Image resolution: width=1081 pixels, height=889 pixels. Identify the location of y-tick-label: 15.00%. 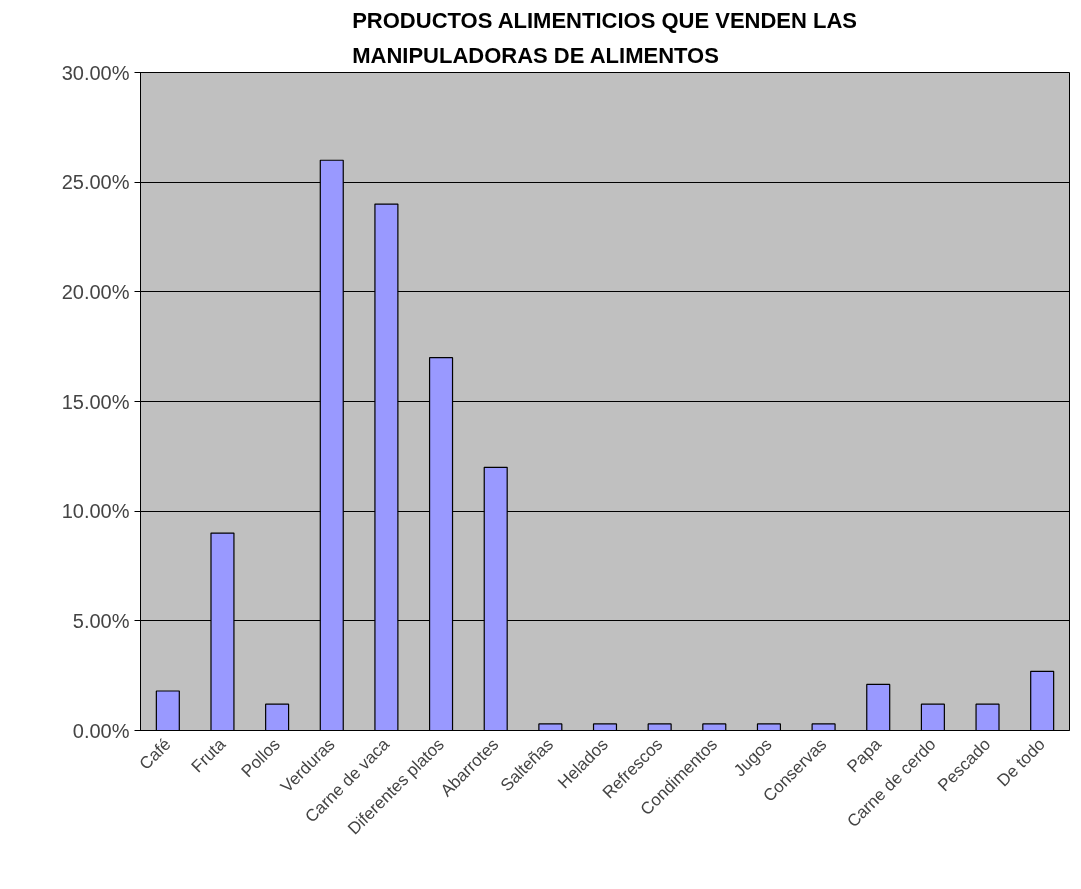
(95, 401).